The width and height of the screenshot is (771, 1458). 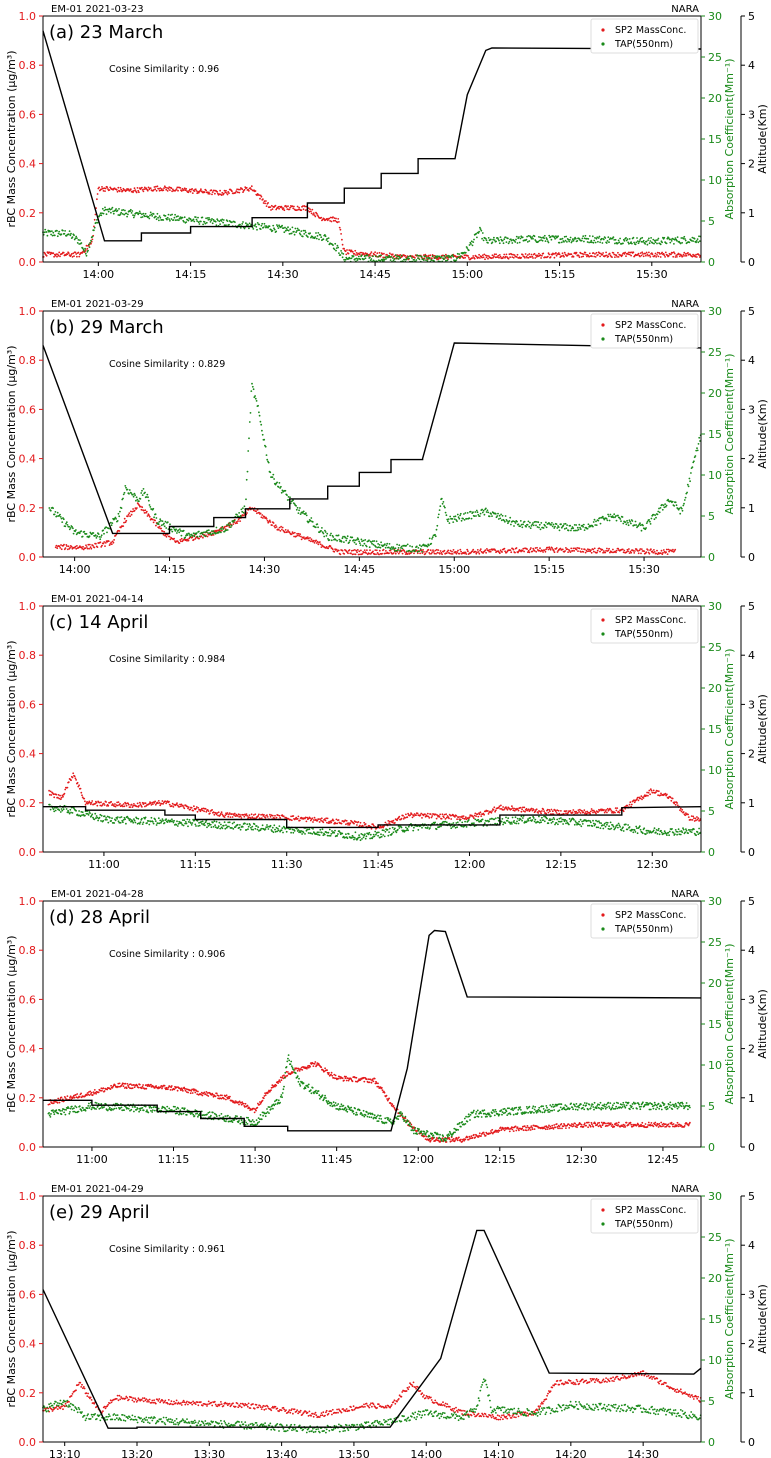 What do you see at coordinates (28, 164) in the screenshot?
I see `left-tick-label: 0.4` at bounding box center [28, 164].